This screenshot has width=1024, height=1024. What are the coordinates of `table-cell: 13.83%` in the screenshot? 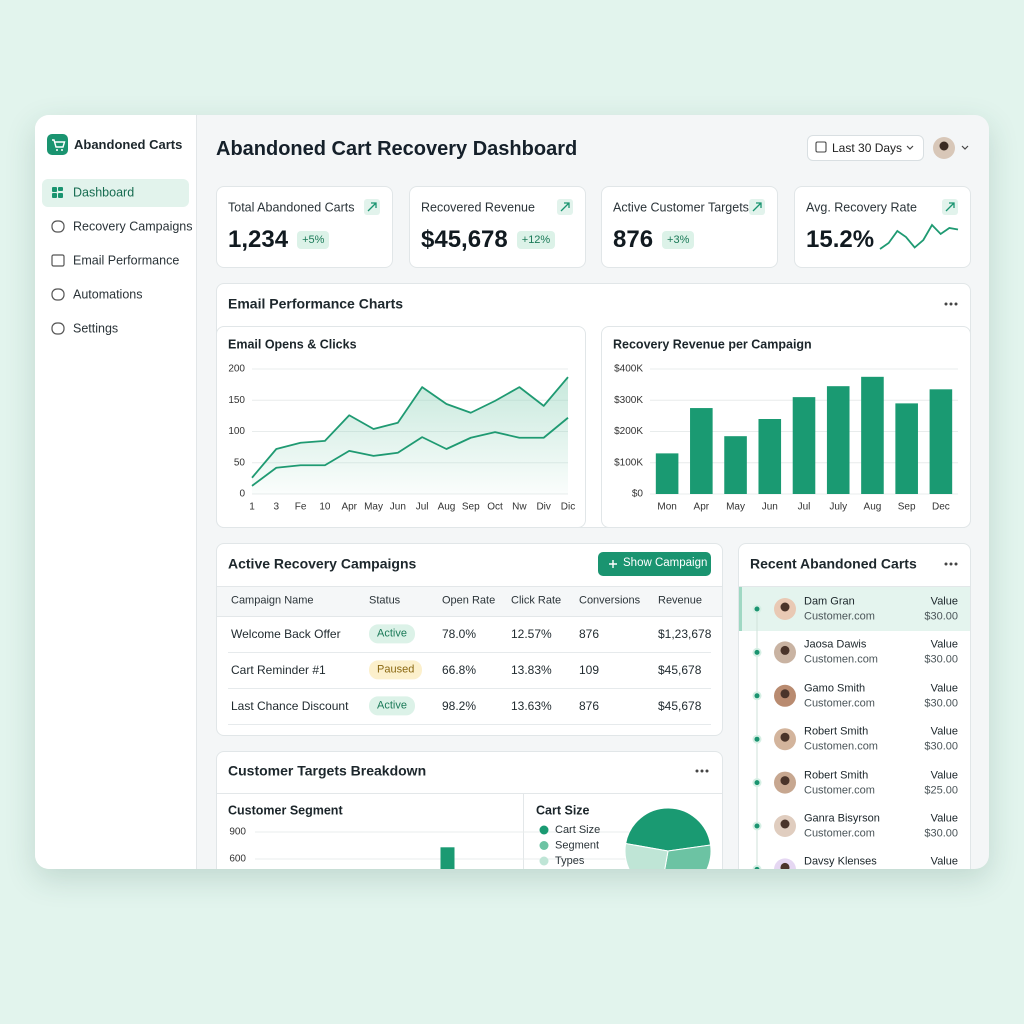 It's located at (531, 669).